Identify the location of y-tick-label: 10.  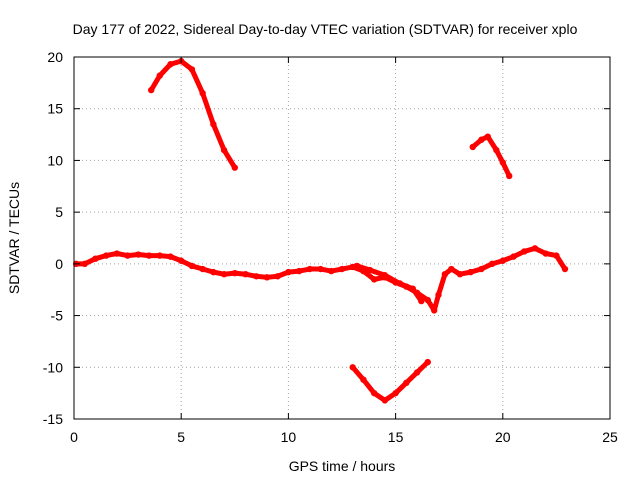
(55, 160).